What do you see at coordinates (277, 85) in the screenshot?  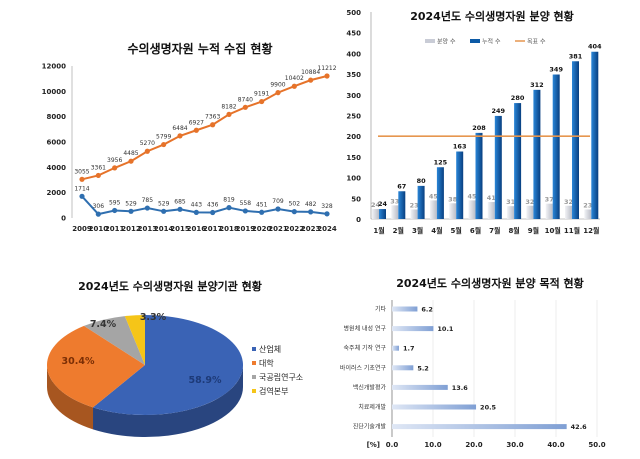 I see `data-label: 9900` at bounding box center [277, 85].